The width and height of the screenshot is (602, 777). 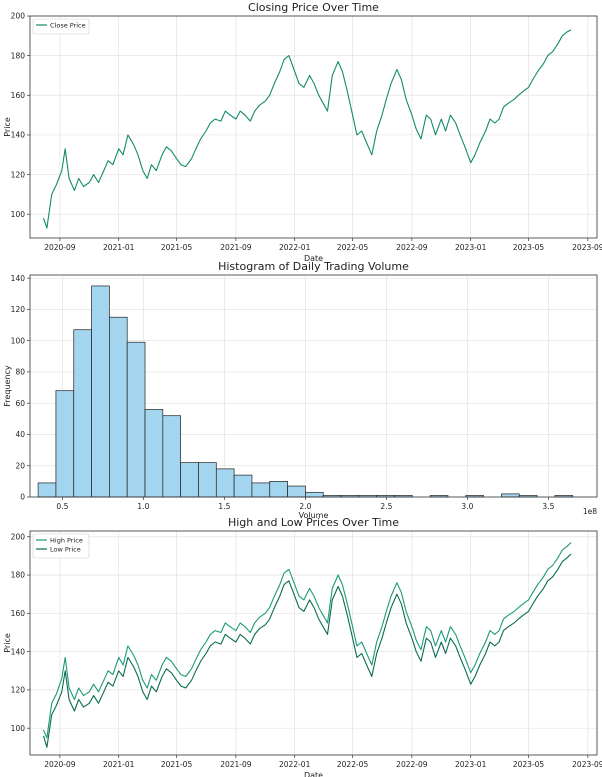 I want to click on chart-title: Histogram of Daily Trading Volume, so click(x=313, y=266).